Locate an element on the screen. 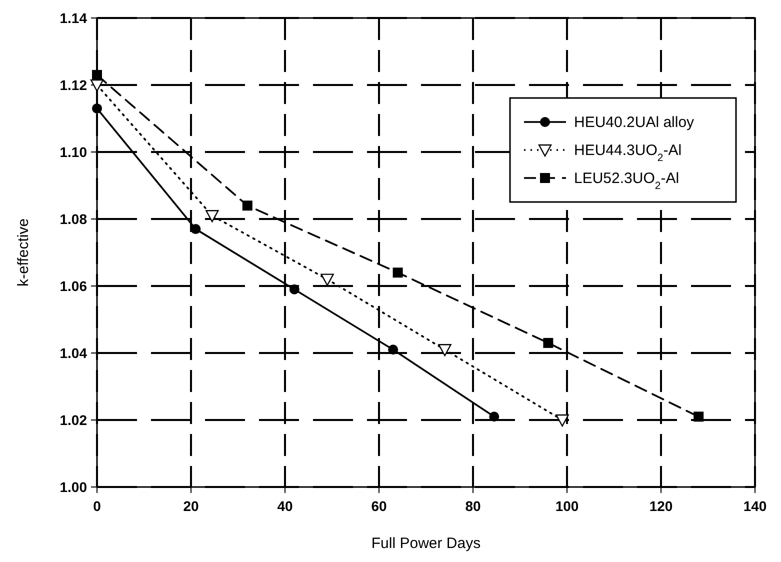  legend-label: LEU52.3UO$_{2}$-Al is located at coordinates (627, 181).